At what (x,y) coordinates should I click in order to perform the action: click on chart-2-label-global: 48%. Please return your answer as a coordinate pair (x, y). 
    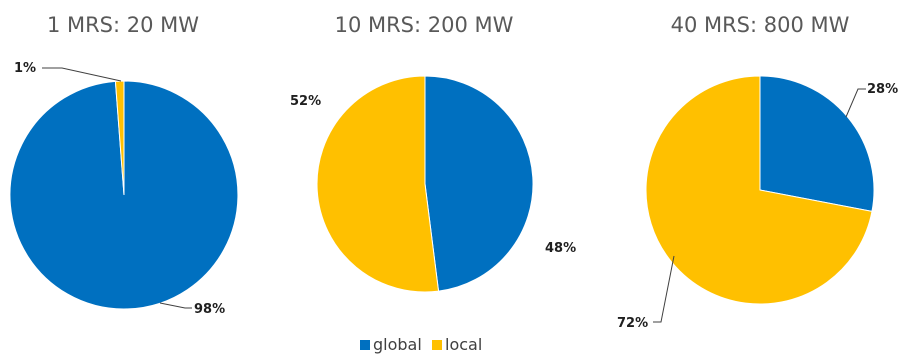
    Looking at the image, I should click on (560, 248).